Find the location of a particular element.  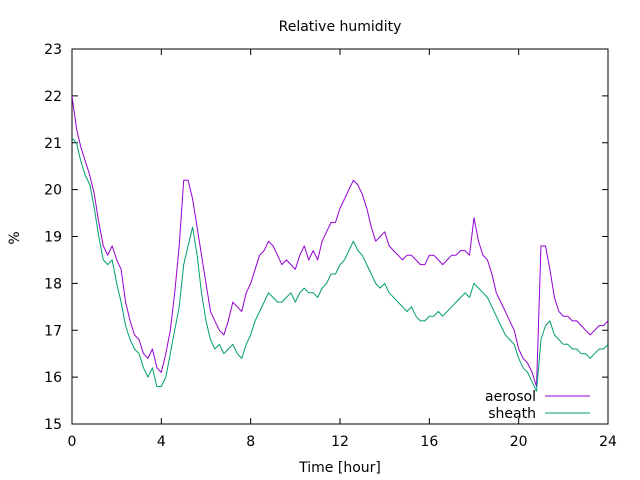

y-tick-label: 22 is located at coordinates (53, 97).